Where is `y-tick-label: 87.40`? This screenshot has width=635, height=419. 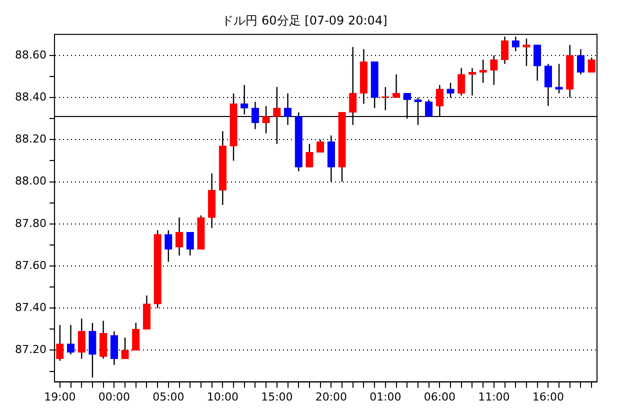
y-tick-label: 87.40 is located at coordinates (30, 307).